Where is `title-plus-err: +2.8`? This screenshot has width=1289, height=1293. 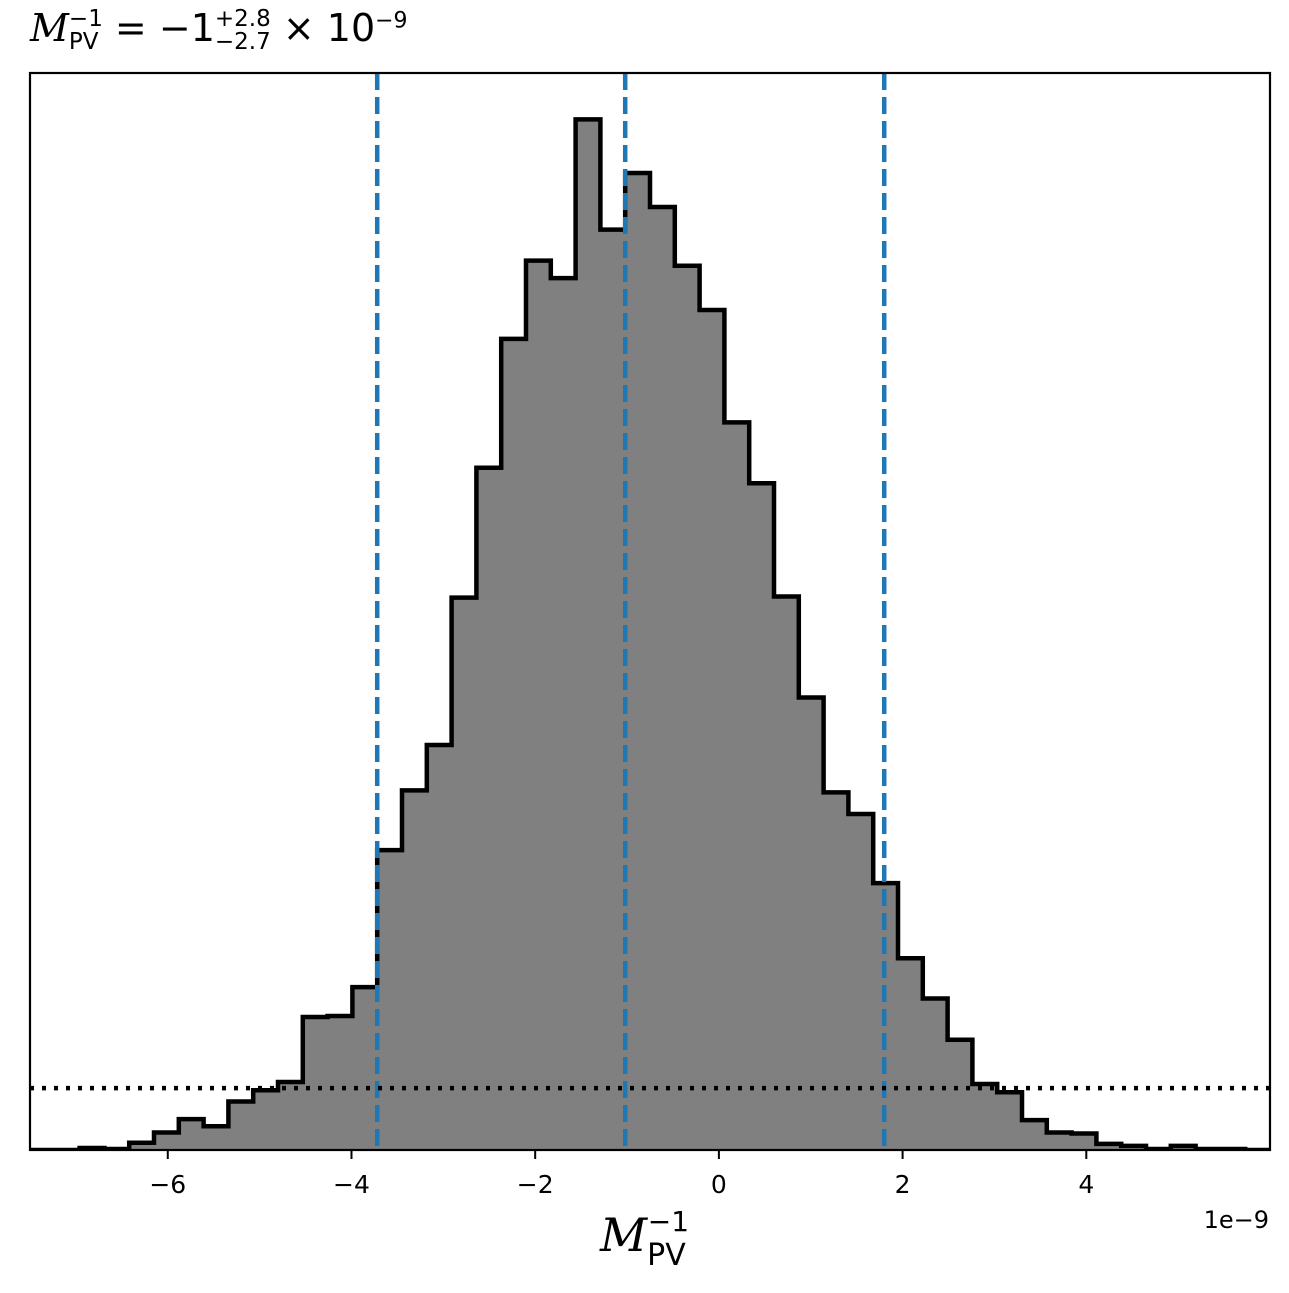 title-plus-err: +2.8 is located at coordinates (242, 18).